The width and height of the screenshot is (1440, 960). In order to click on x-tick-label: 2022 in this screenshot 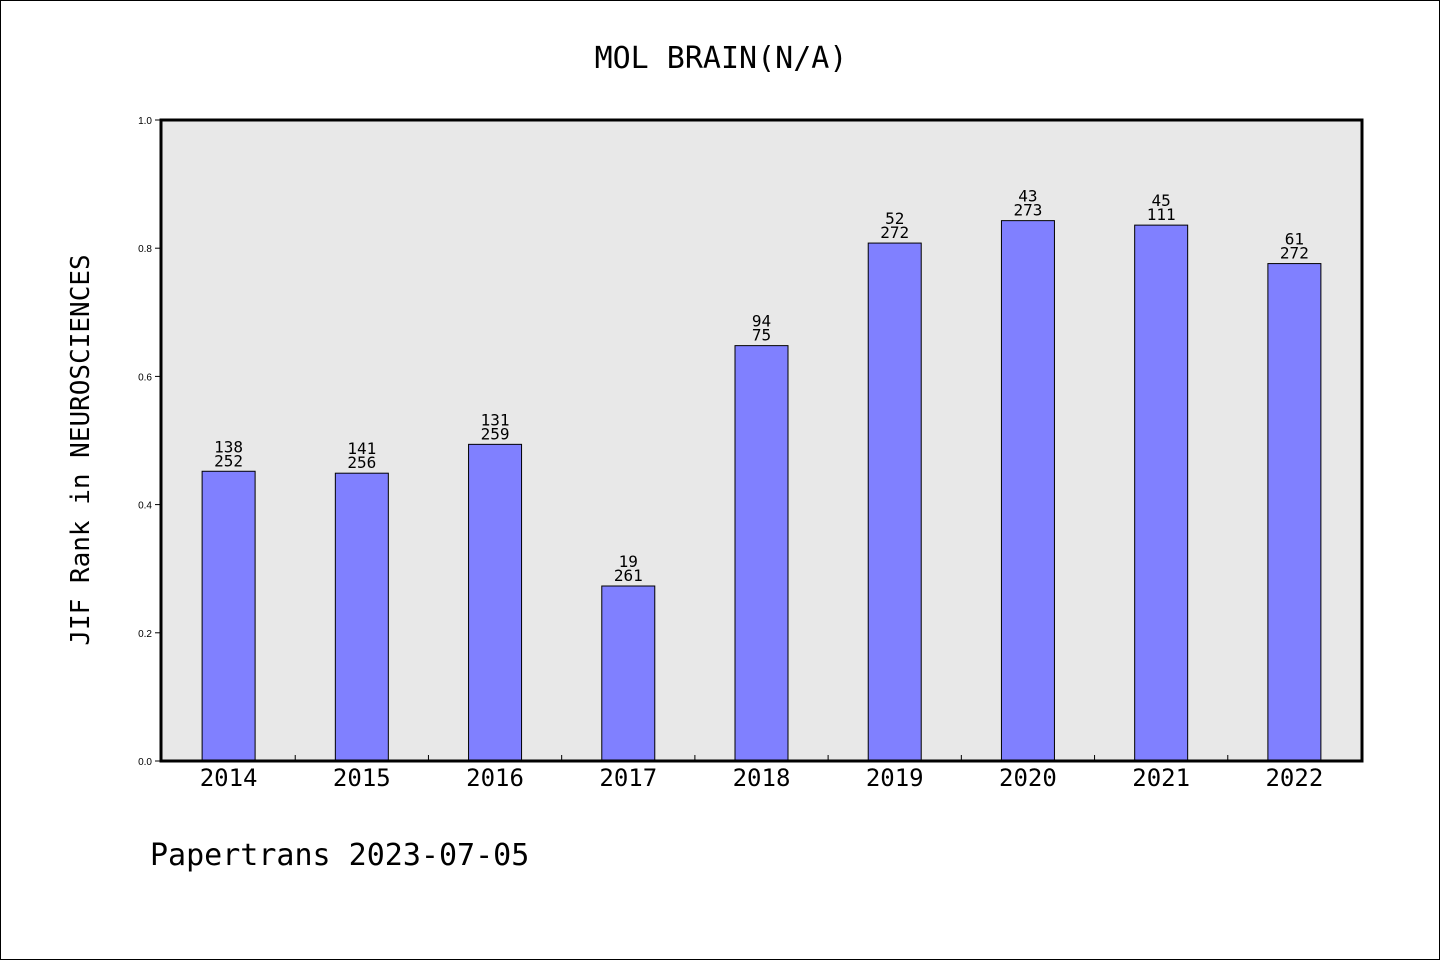, I will do `click(1294, 778)`.